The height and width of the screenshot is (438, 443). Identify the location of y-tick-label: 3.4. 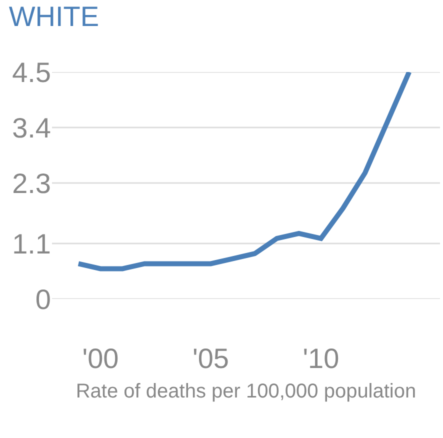
(31, 128).